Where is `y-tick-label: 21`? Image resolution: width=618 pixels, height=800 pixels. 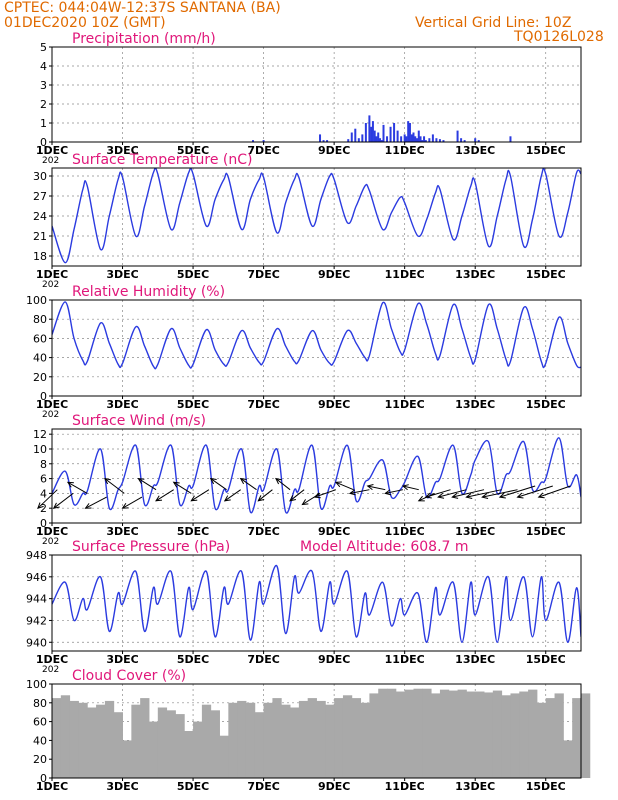
y-tick-label: 21 is located at coordinates (40, 236).